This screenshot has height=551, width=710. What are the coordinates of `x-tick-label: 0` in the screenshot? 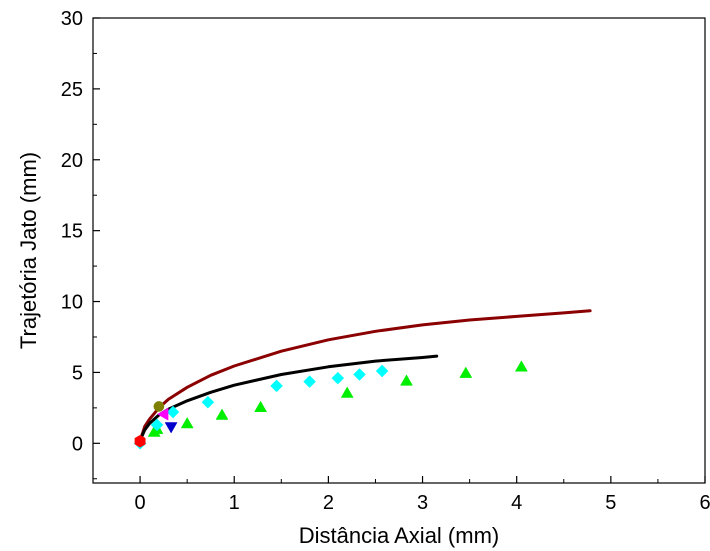 It's located at (140, 503).